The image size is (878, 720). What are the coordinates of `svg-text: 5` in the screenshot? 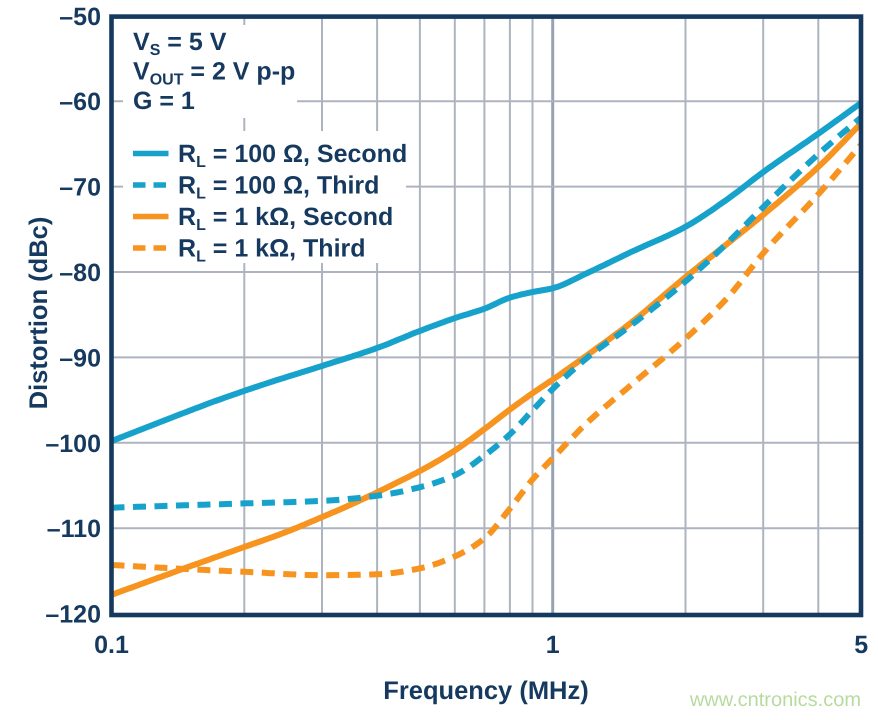 It's located at (861, 645).